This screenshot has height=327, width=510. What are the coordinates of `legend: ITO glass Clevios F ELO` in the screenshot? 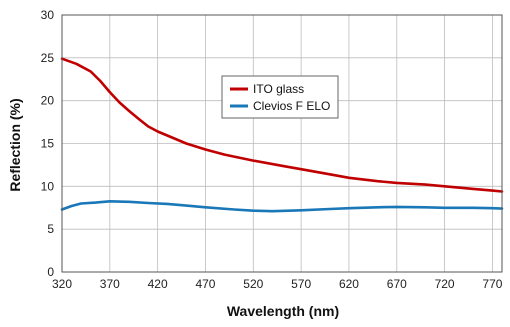 It's located at (280, 97).